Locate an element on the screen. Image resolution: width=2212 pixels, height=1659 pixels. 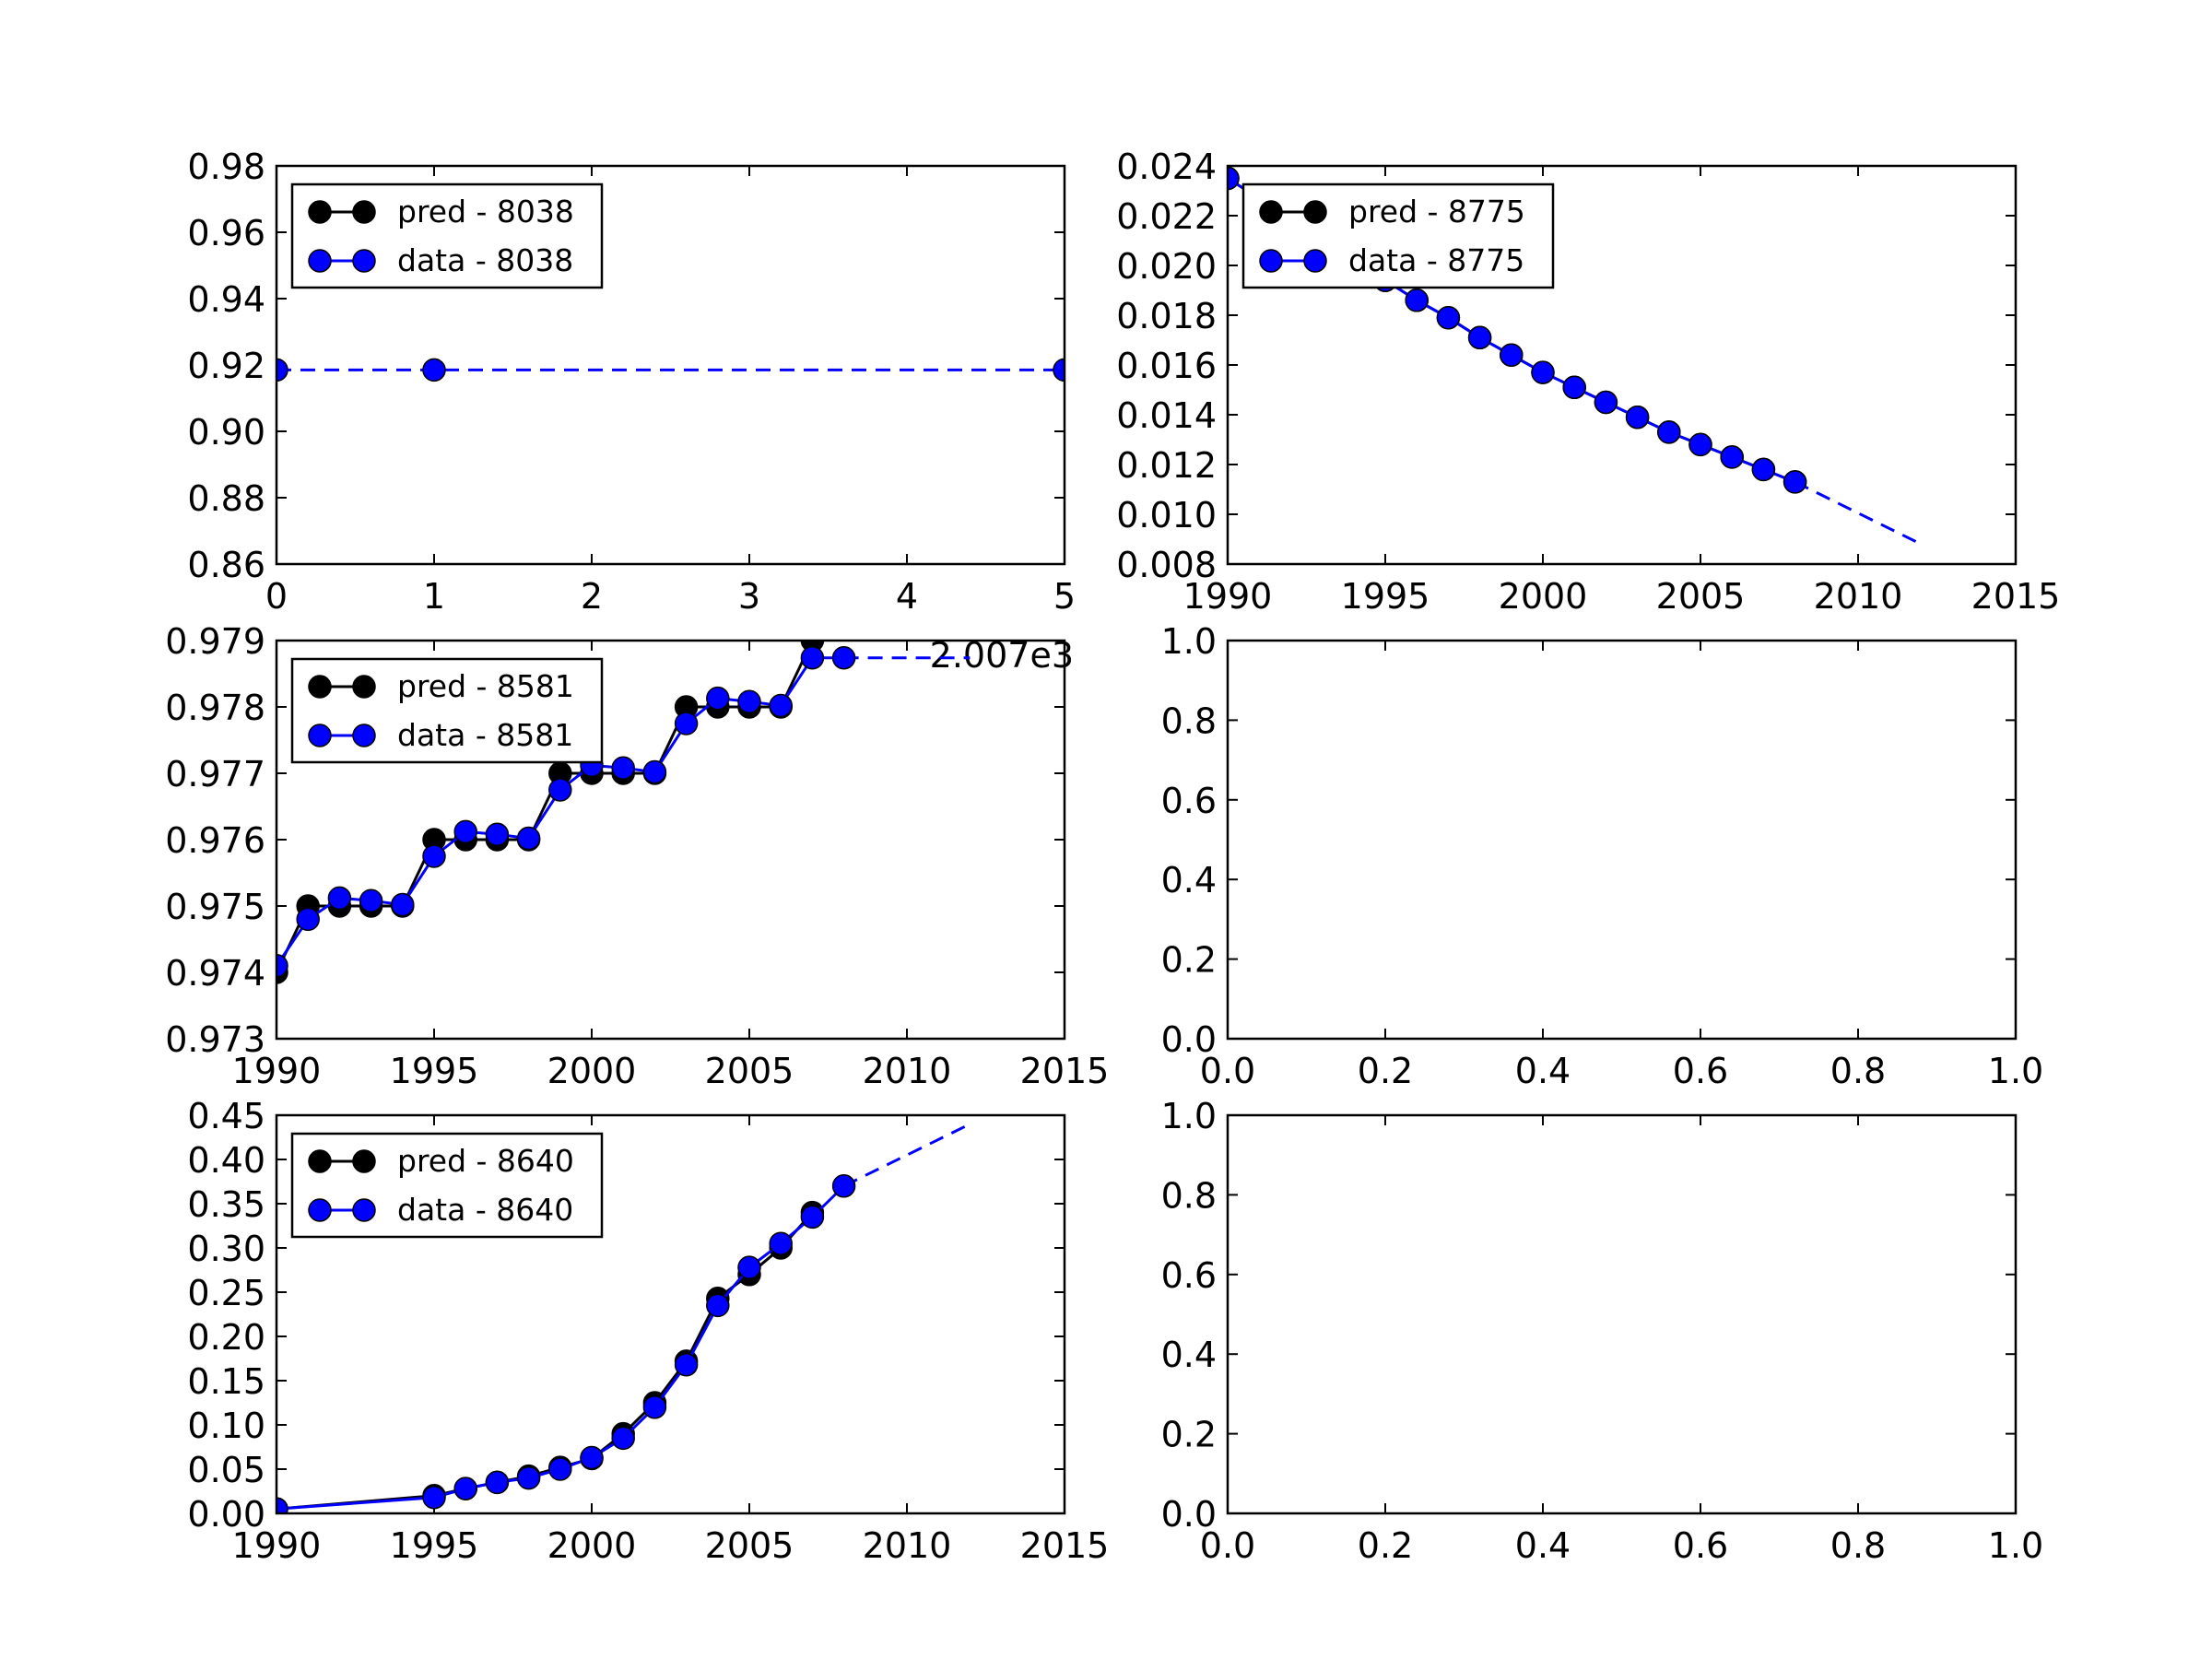
y-tick-label: 0.978 is located at coordinates (215, 708).